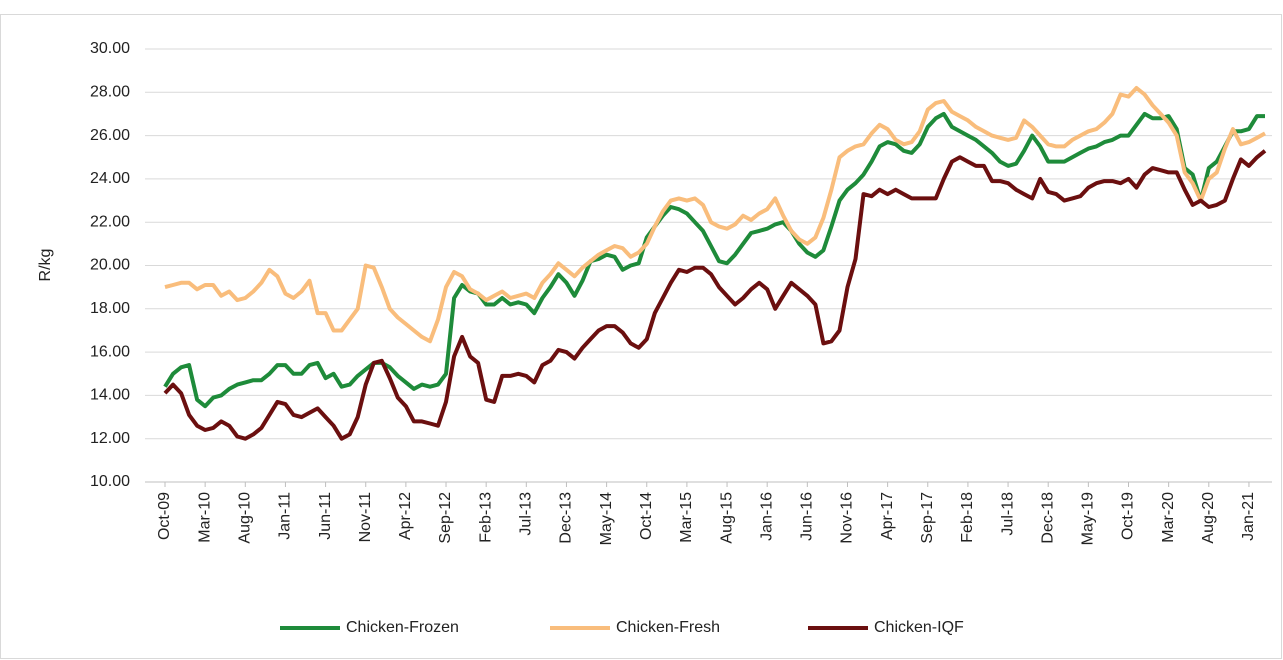 The image size is (1283, 660). What do you see at coordinates (204, 517) in the screenshot?
I see `x-tick-label: Mar-10` at bounding box center [204, 517].